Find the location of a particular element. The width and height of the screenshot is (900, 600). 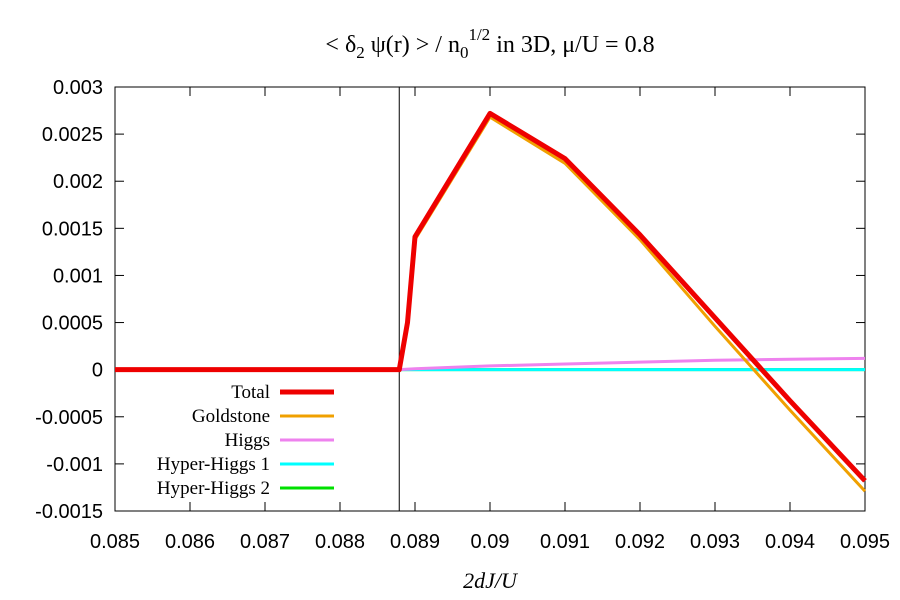

x-tick-label: 0.093 is located at coordinates (715, 542).